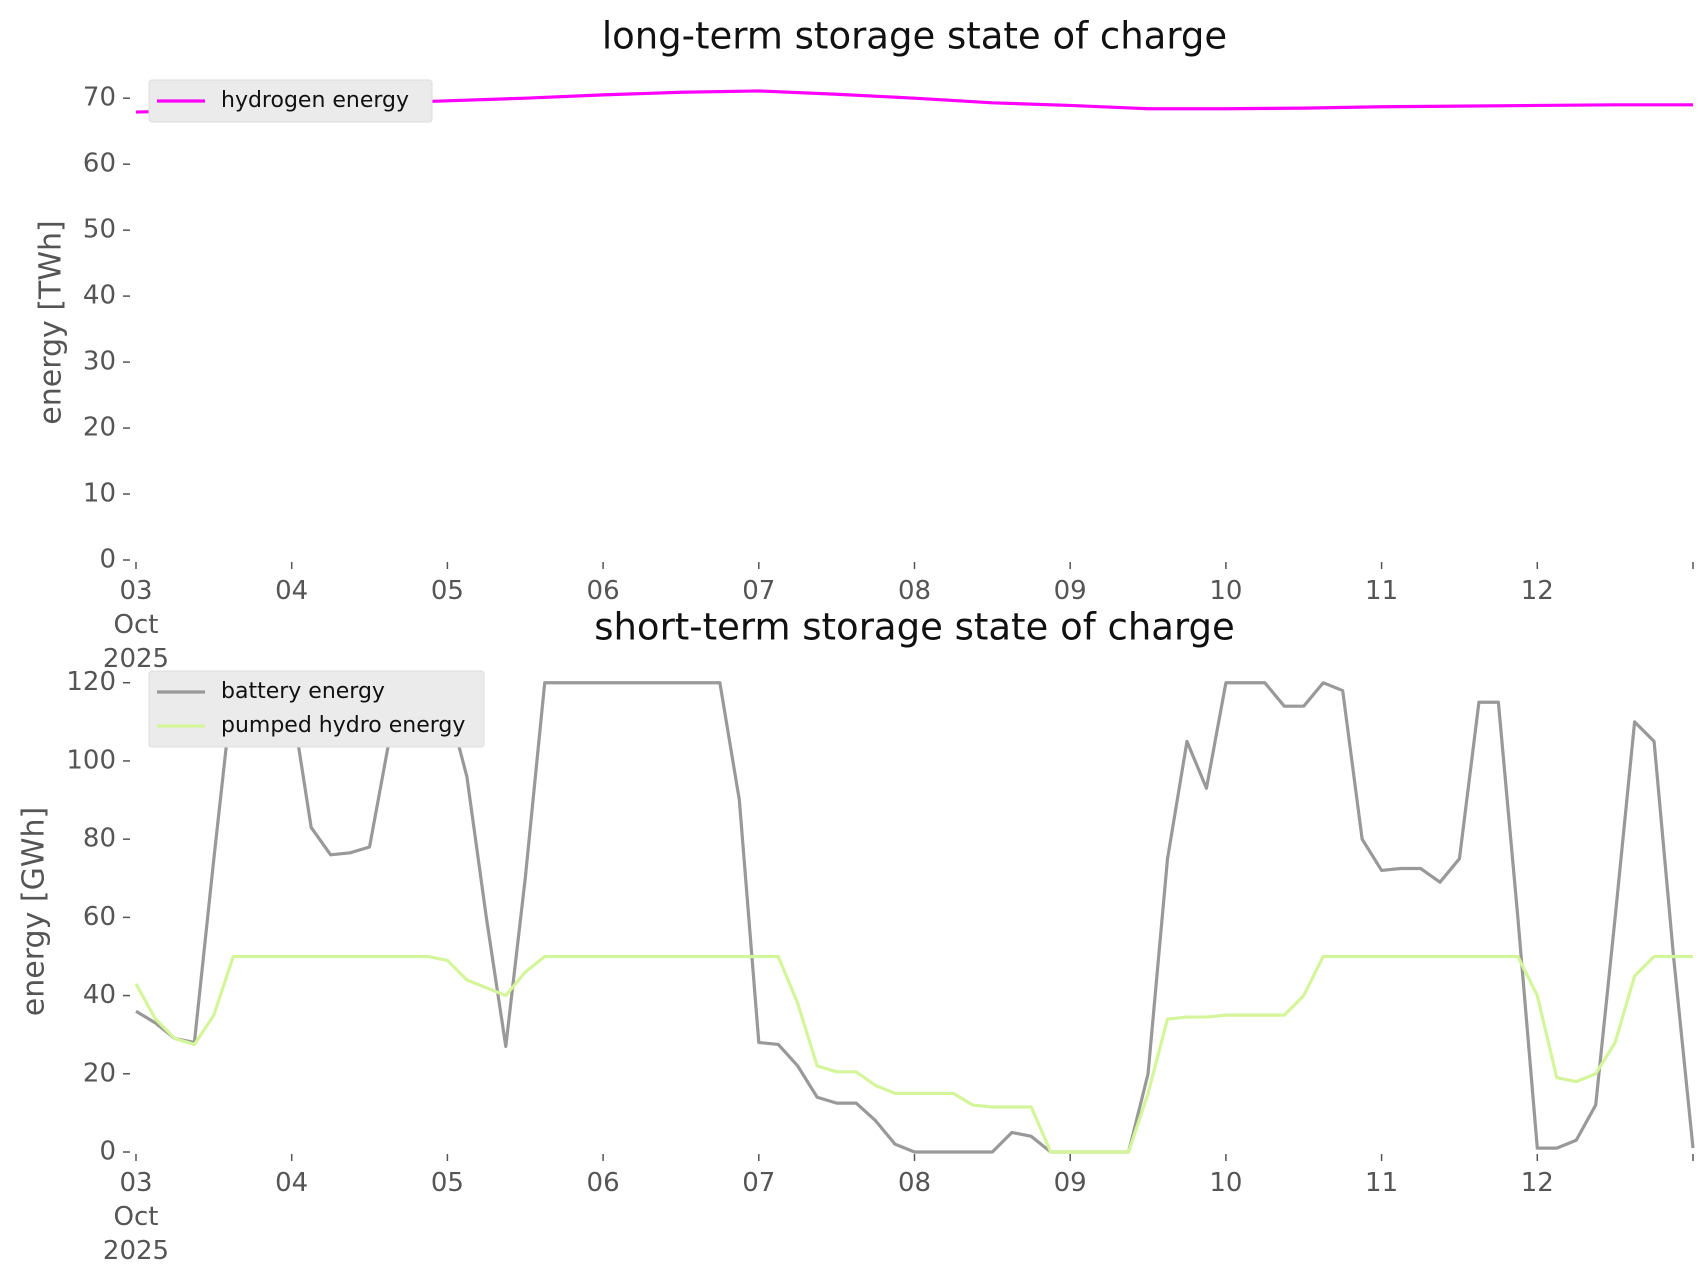 The width and height of the screenshot is (1706, 1277). What do you see at coordinates (99, 362) in the screenshot?
I see `y-tick-label: 30` at bounding box center [99, 362].